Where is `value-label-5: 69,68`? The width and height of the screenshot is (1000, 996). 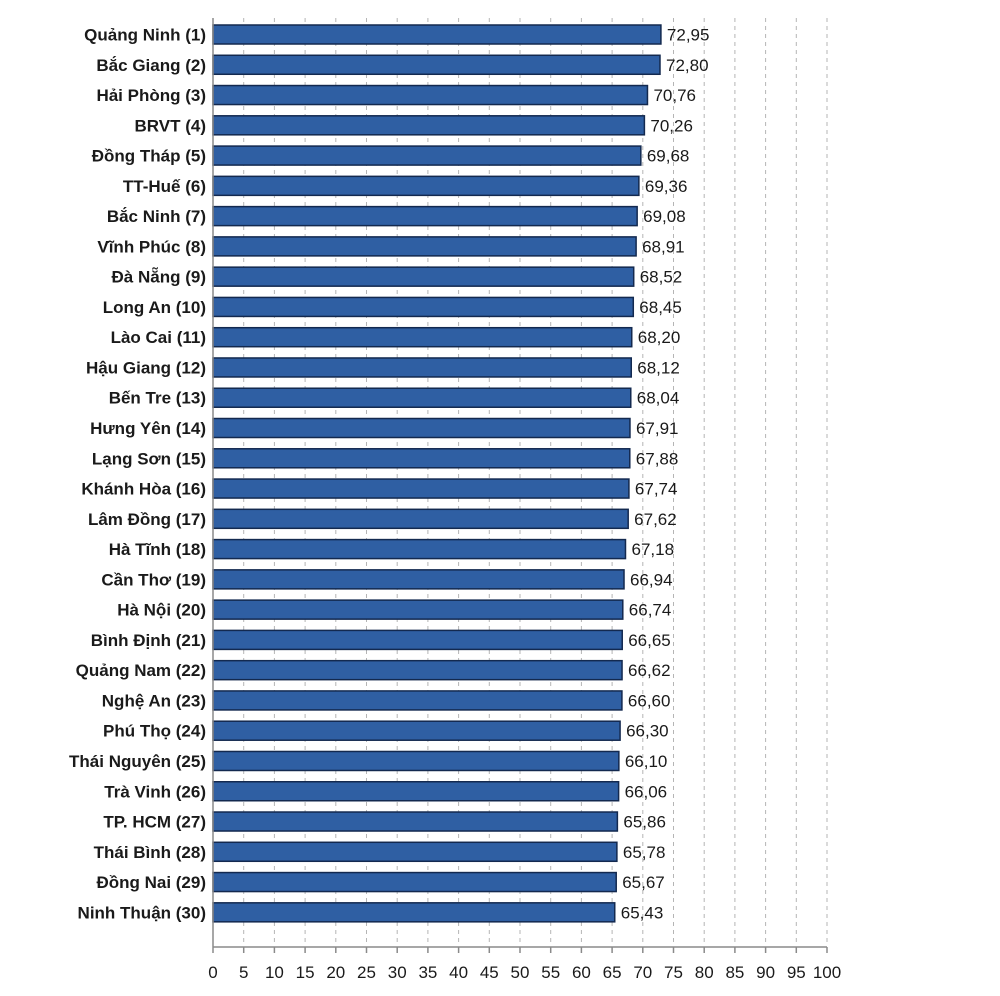 value-label-5: 69,68 is located at coordinates (668, 156).